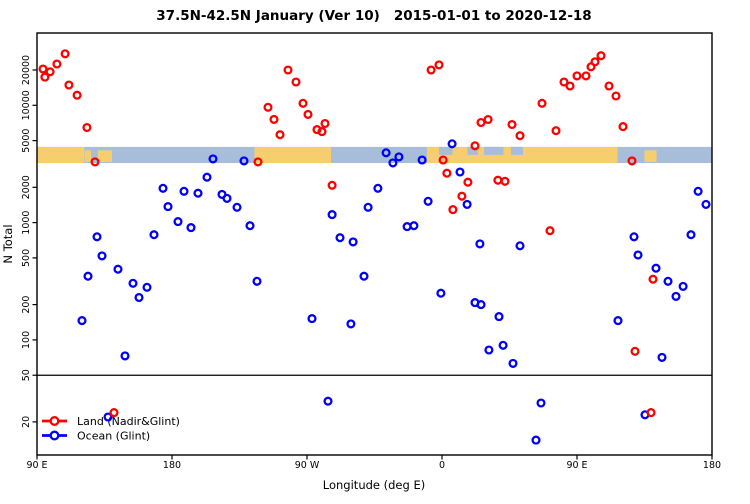 The height and width of the screenshot is (504, 750). What do you see at coordinates (128, 421) in the screenshot?
I see `legend-label: Land (Nadir&Glint)` at bounding box center [128, 421].